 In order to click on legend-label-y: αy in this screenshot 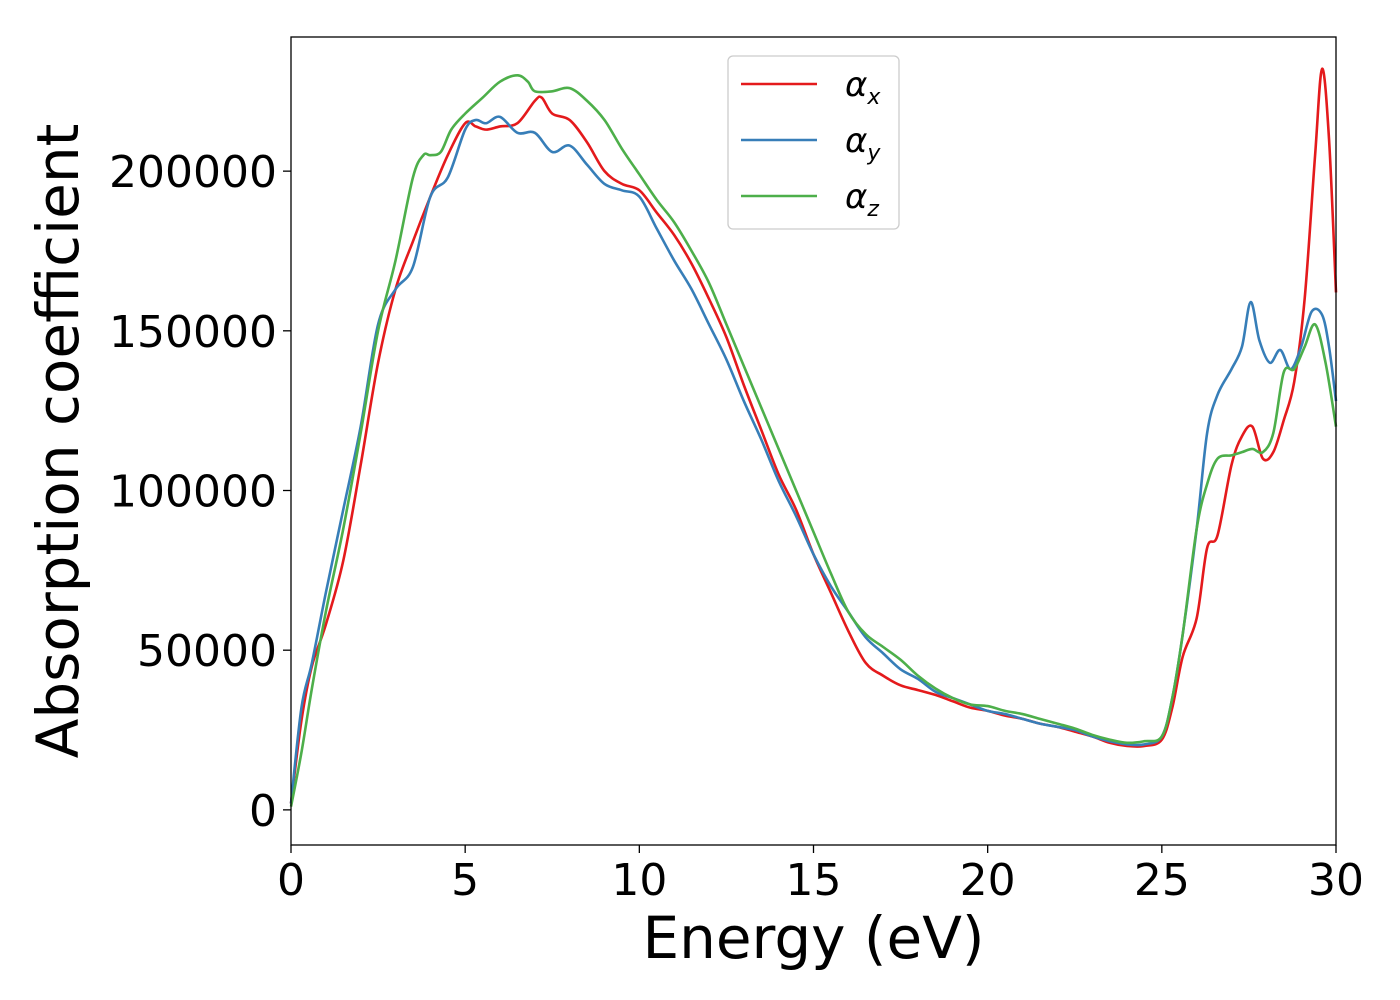, I will do `click(863, 143)`.